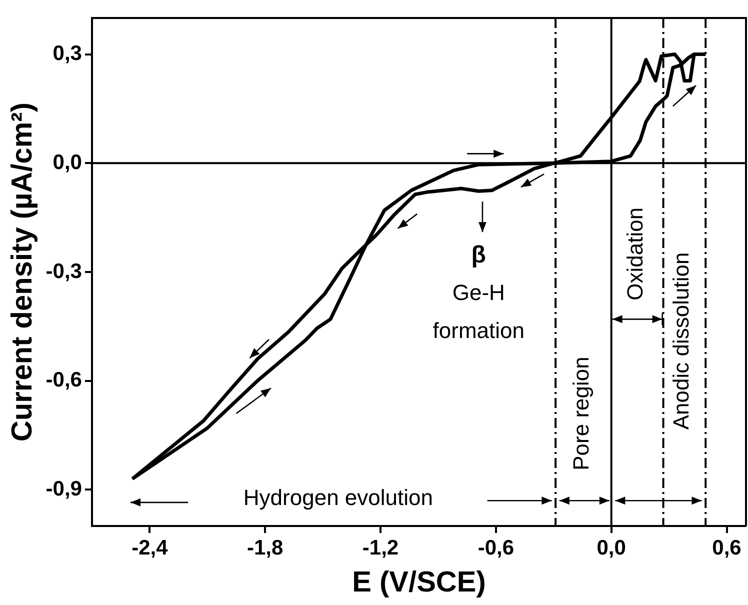 This screenshot has width=748, height=605. What do you see at coordinates (64, 271) in the screenshot?
I see `y-tick-label: -0,3` at bounding box center [64, 271].